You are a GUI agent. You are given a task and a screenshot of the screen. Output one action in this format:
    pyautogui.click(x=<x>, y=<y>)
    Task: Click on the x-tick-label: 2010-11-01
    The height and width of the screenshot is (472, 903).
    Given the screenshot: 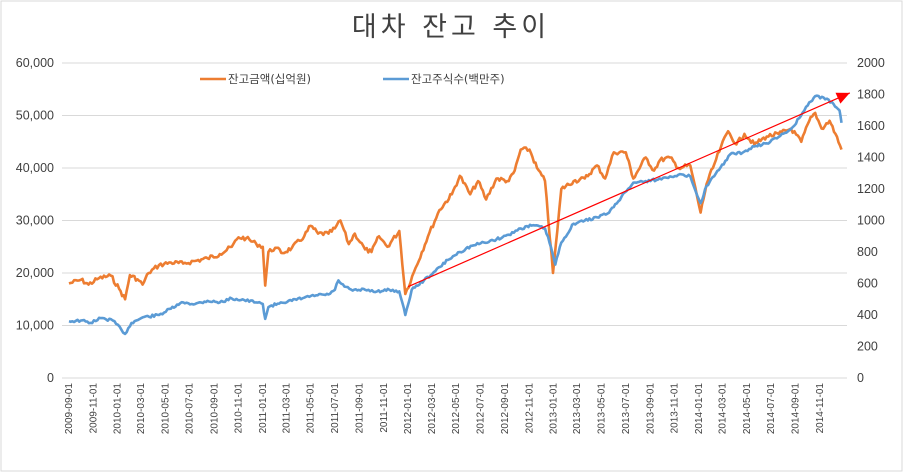 What is the action you would take?
    pyautogui.click(x=239, y=408)
    